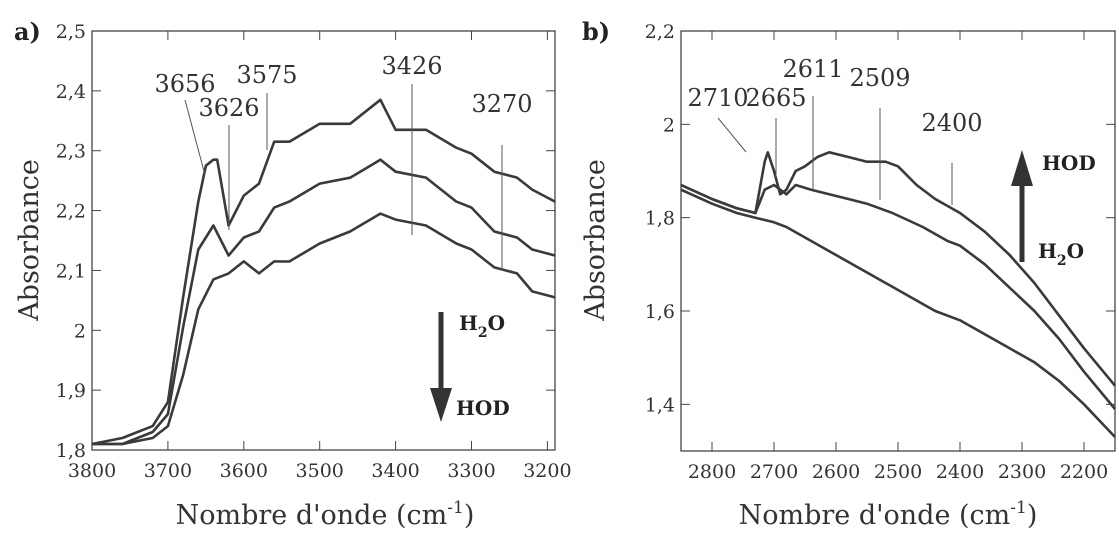  I want to click on panel-a-x-axis-title: Nombre d'onde (cm-1), so click(325, 514).